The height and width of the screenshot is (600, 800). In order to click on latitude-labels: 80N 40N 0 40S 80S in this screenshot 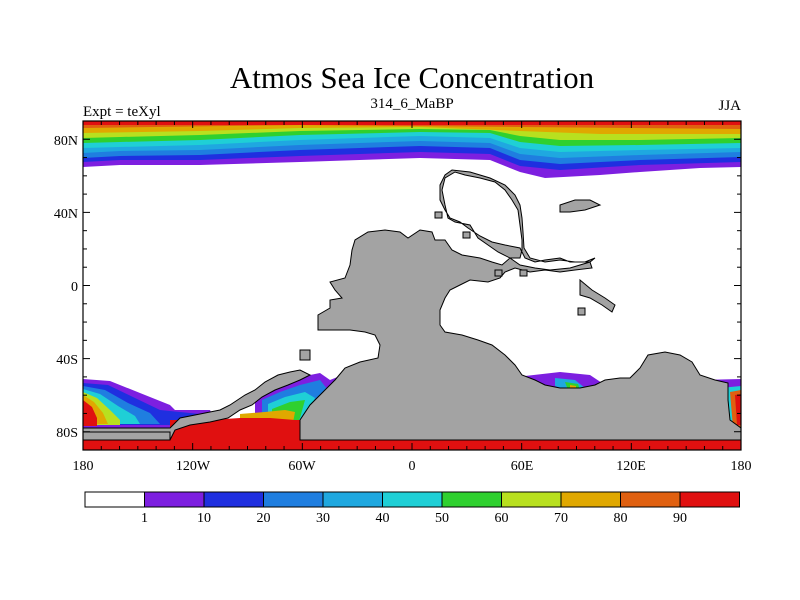, I will do `click(66, 287)`.